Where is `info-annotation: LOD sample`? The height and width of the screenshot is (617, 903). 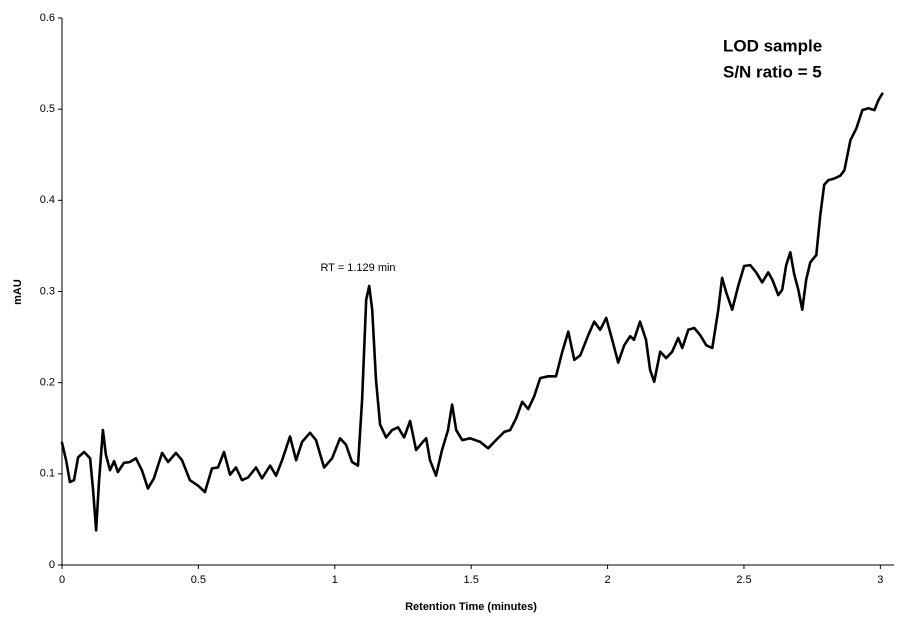 info-annotation: LOD sample is located at coordinates (772, 45).